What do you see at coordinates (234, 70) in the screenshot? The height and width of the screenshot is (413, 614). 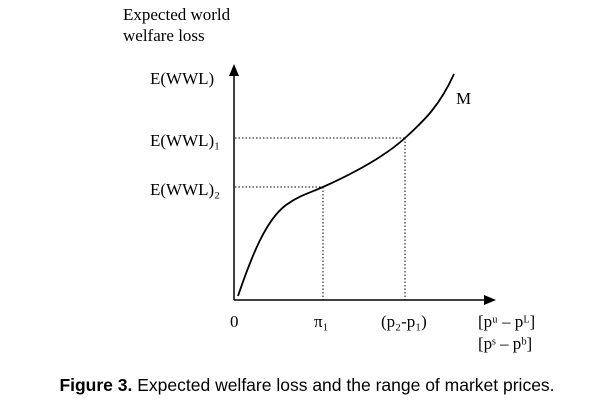 I see `y-axis-arrowhead` at bounding box center [234, 70].